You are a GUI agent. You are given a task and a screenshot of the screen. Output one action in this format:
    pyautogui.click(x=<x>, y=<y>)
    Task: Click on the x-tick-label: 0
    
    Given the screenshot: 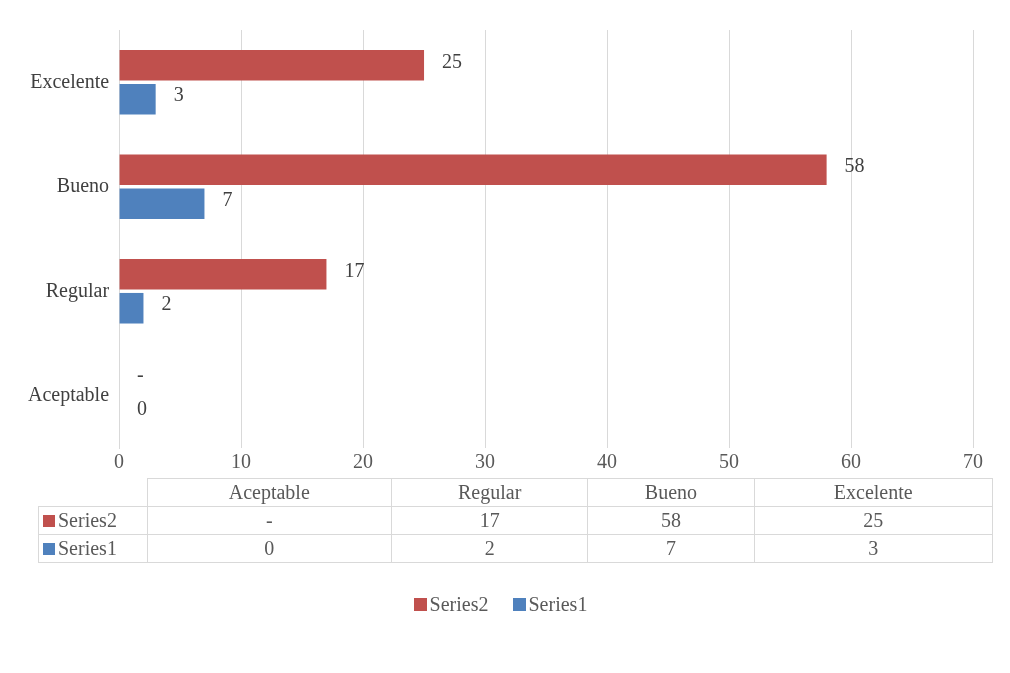 What is the action you would take?
    pyautogui.click(x=119, y=461)
    